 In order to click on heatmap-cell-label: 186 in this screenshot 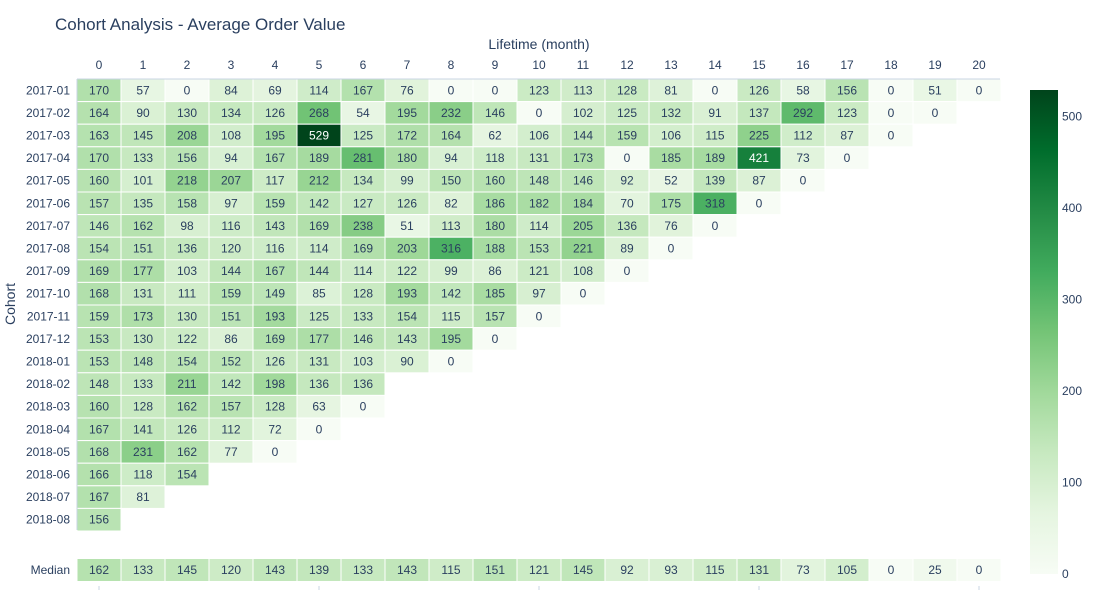, I will do `click(495, 203)`.